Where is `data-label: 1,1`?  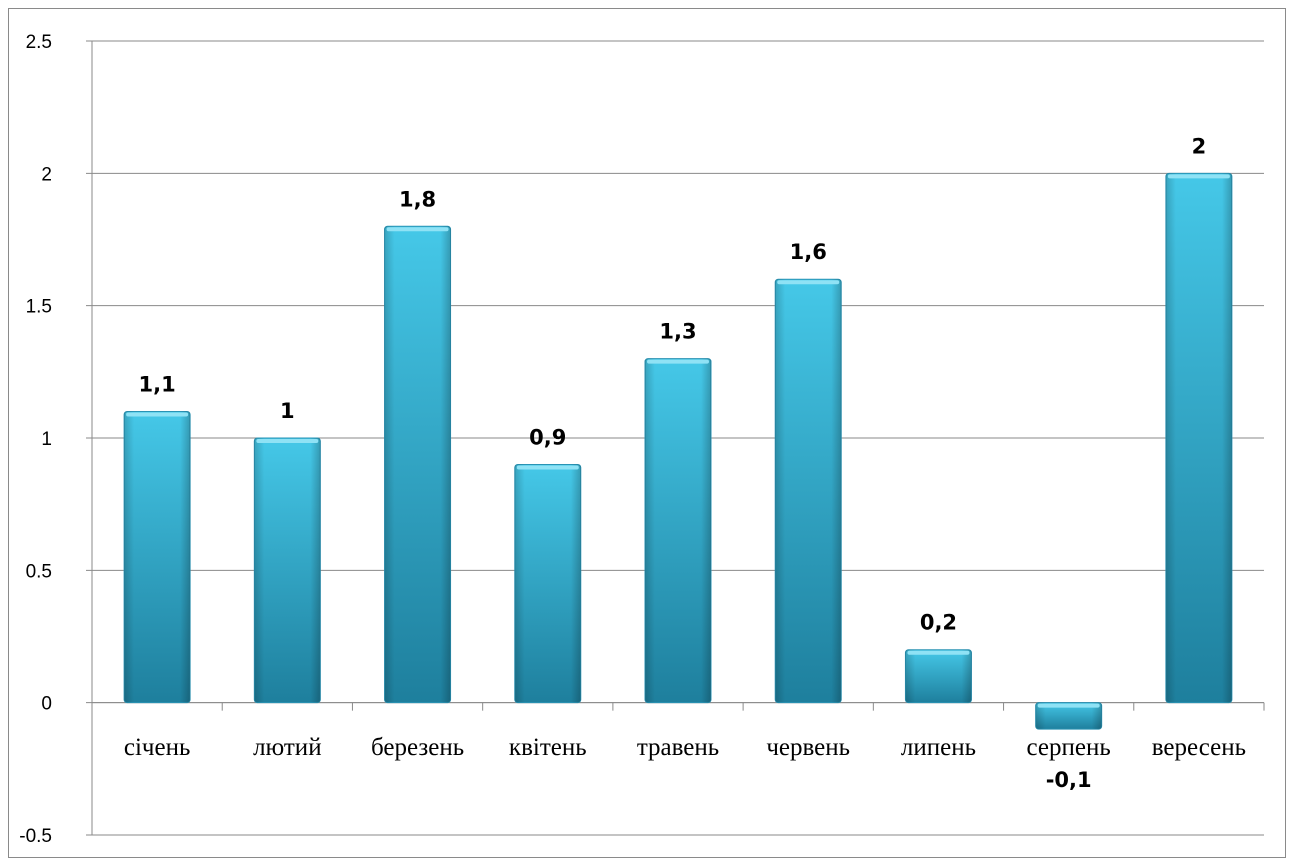
data-label: 1,1 is located at coordinates (157, 385).